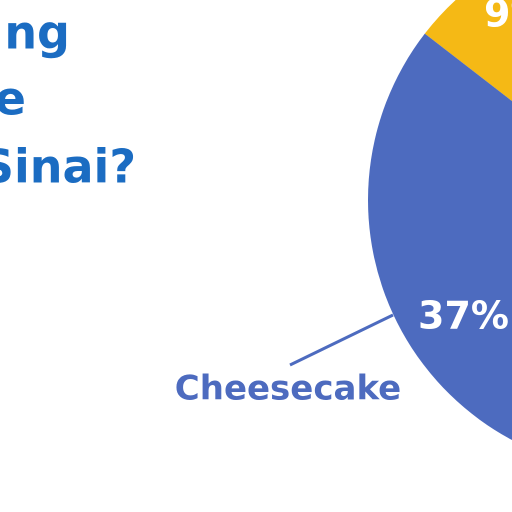 Image resolution: width=512 pixels, height=512 pixels. I want to click on pie-slice, so click(468, 51).